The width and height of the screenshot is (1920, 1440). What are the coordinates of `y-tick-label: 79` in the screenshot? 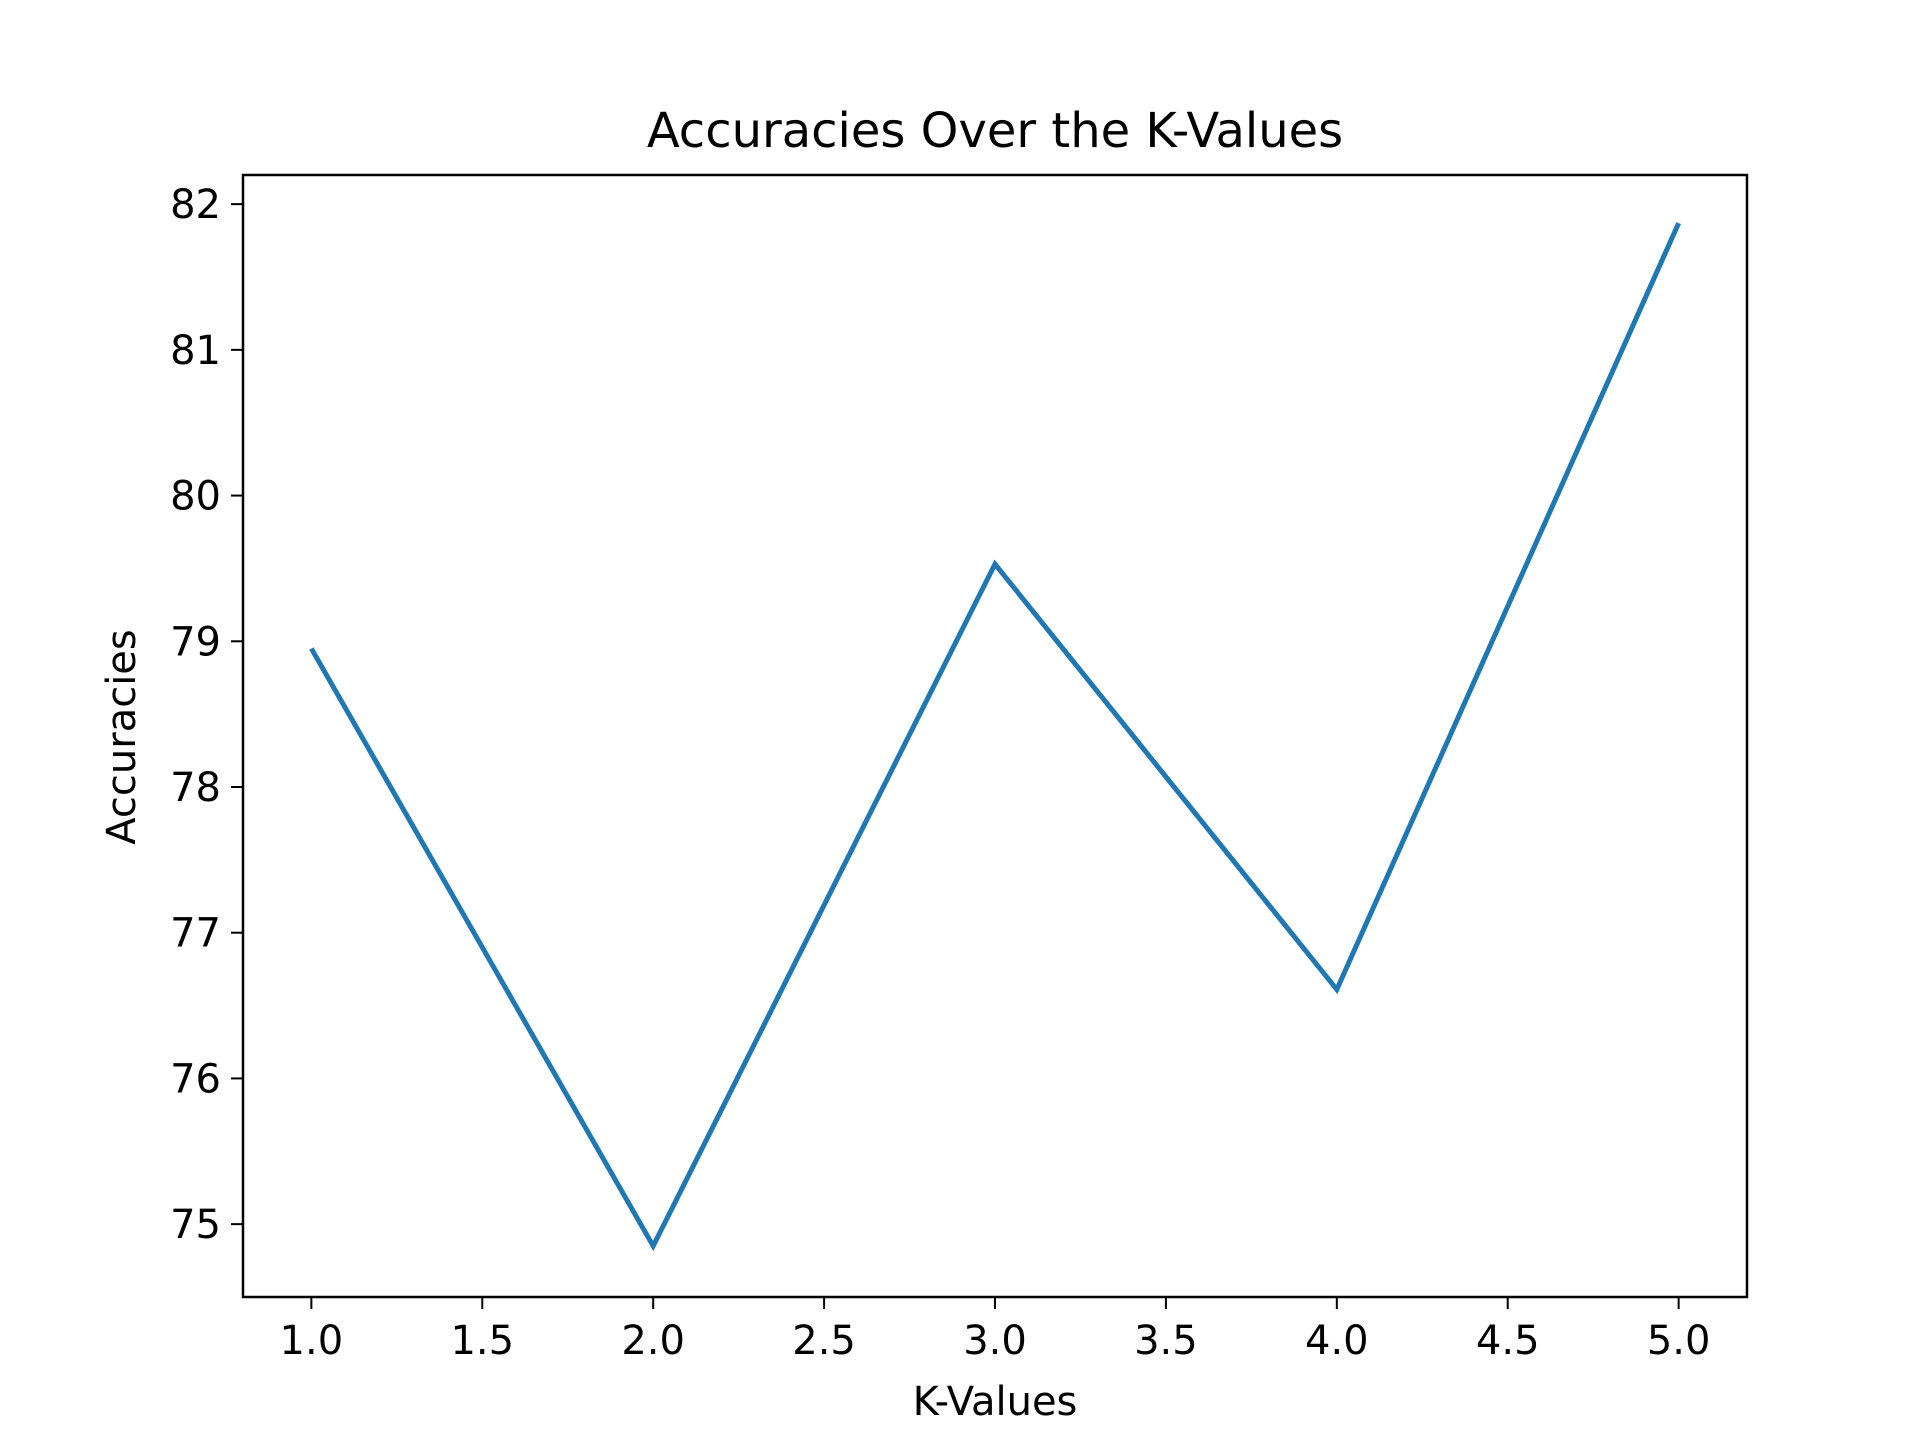 It's located at (195, 642).